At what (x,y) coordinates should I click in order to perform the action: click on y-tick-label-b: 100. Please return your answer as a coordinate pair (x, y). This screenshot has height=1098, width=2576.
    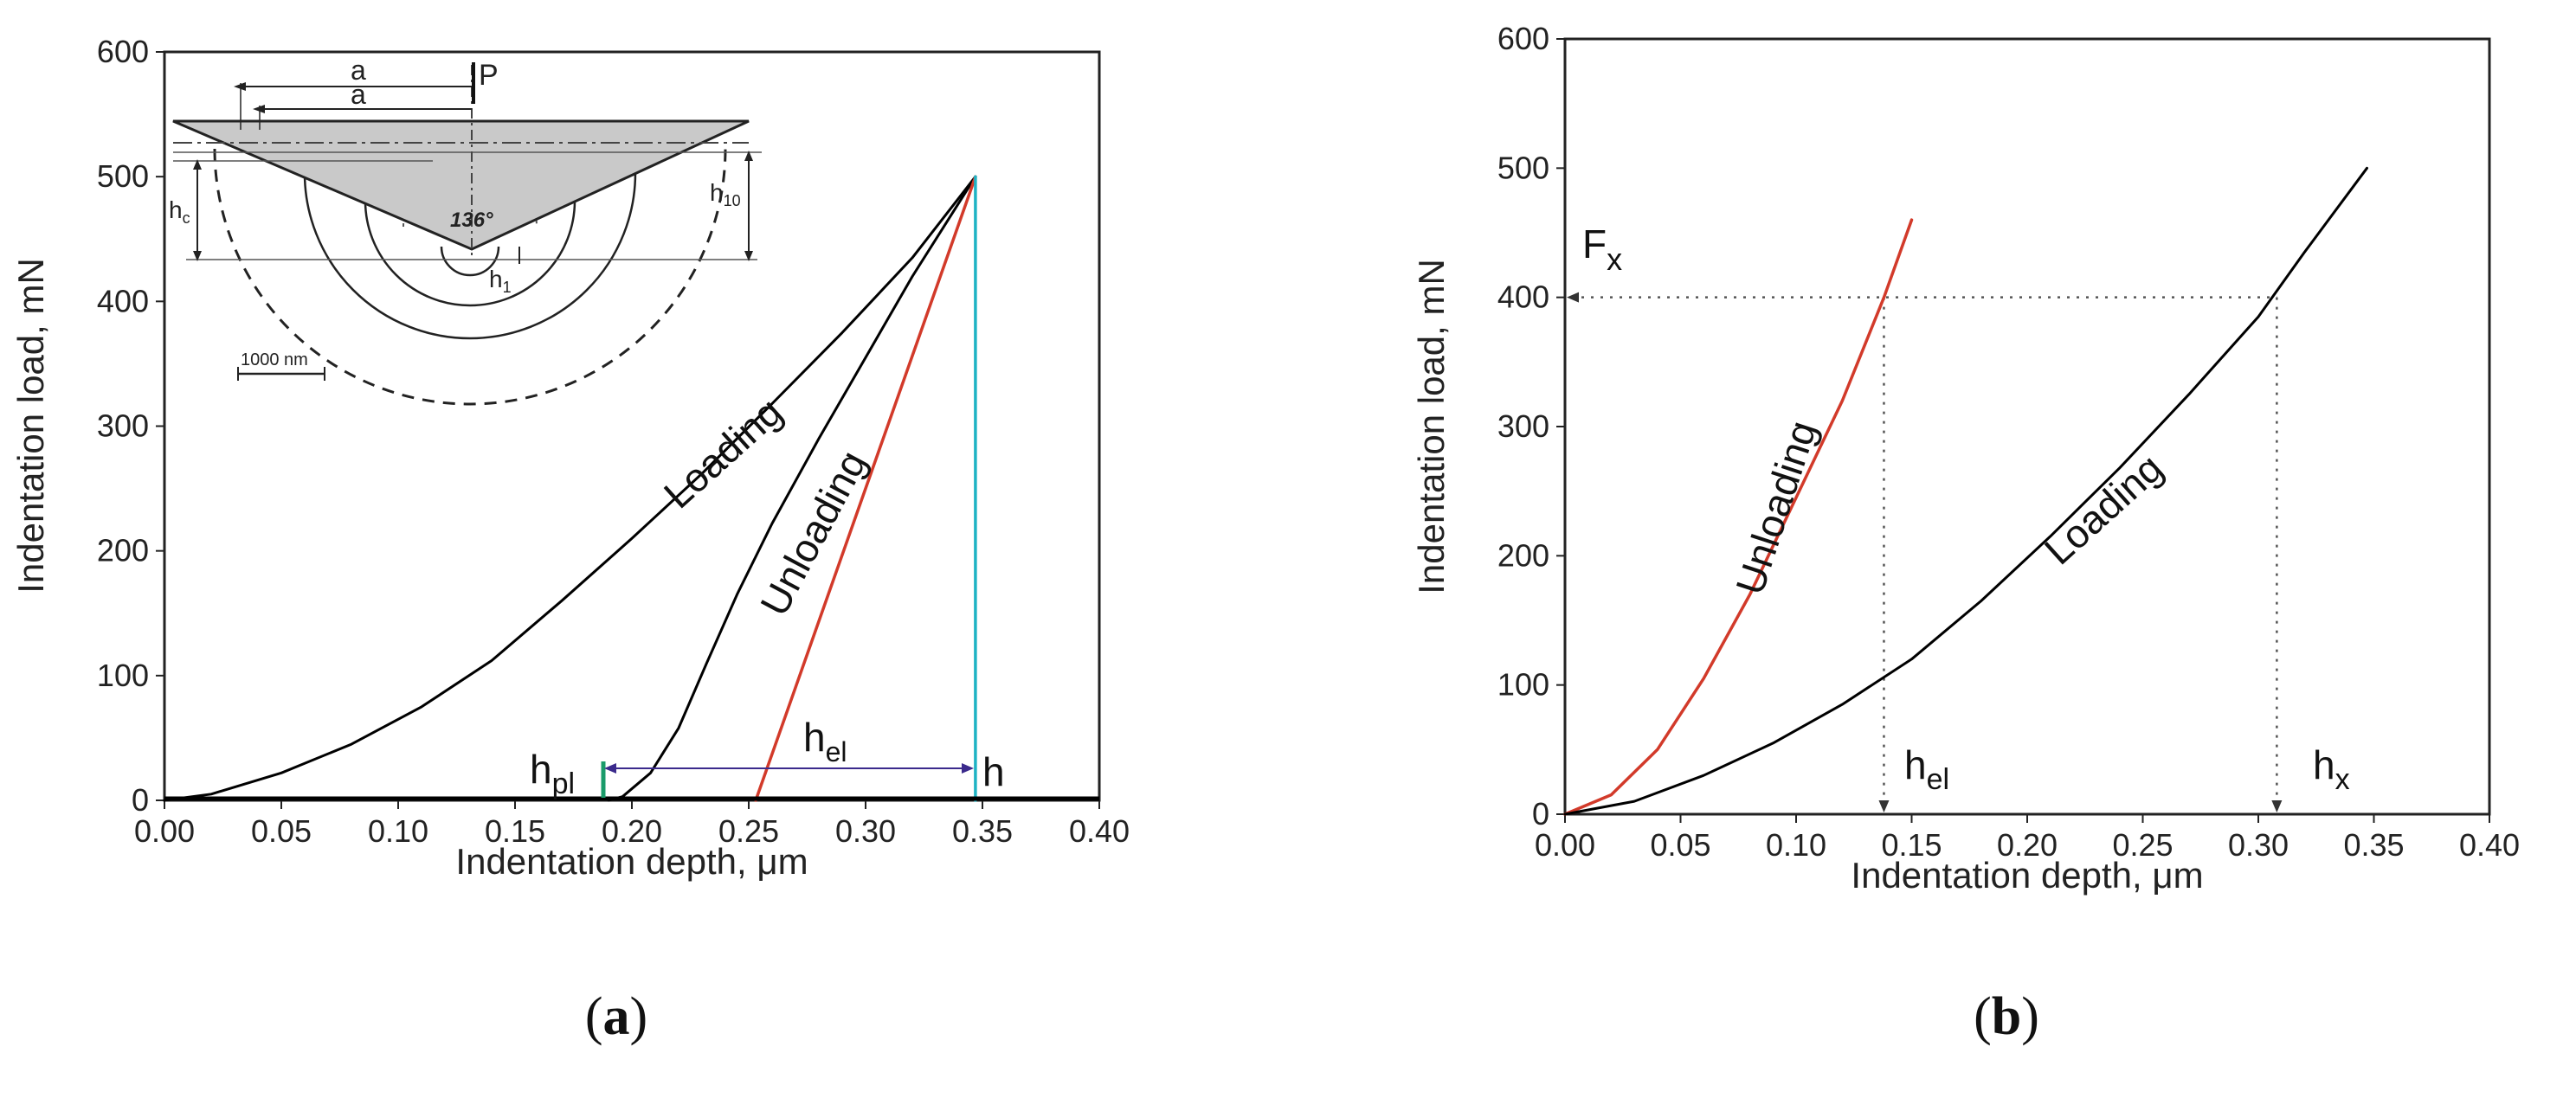
    Looking at the image, I should click on (1523, 685).